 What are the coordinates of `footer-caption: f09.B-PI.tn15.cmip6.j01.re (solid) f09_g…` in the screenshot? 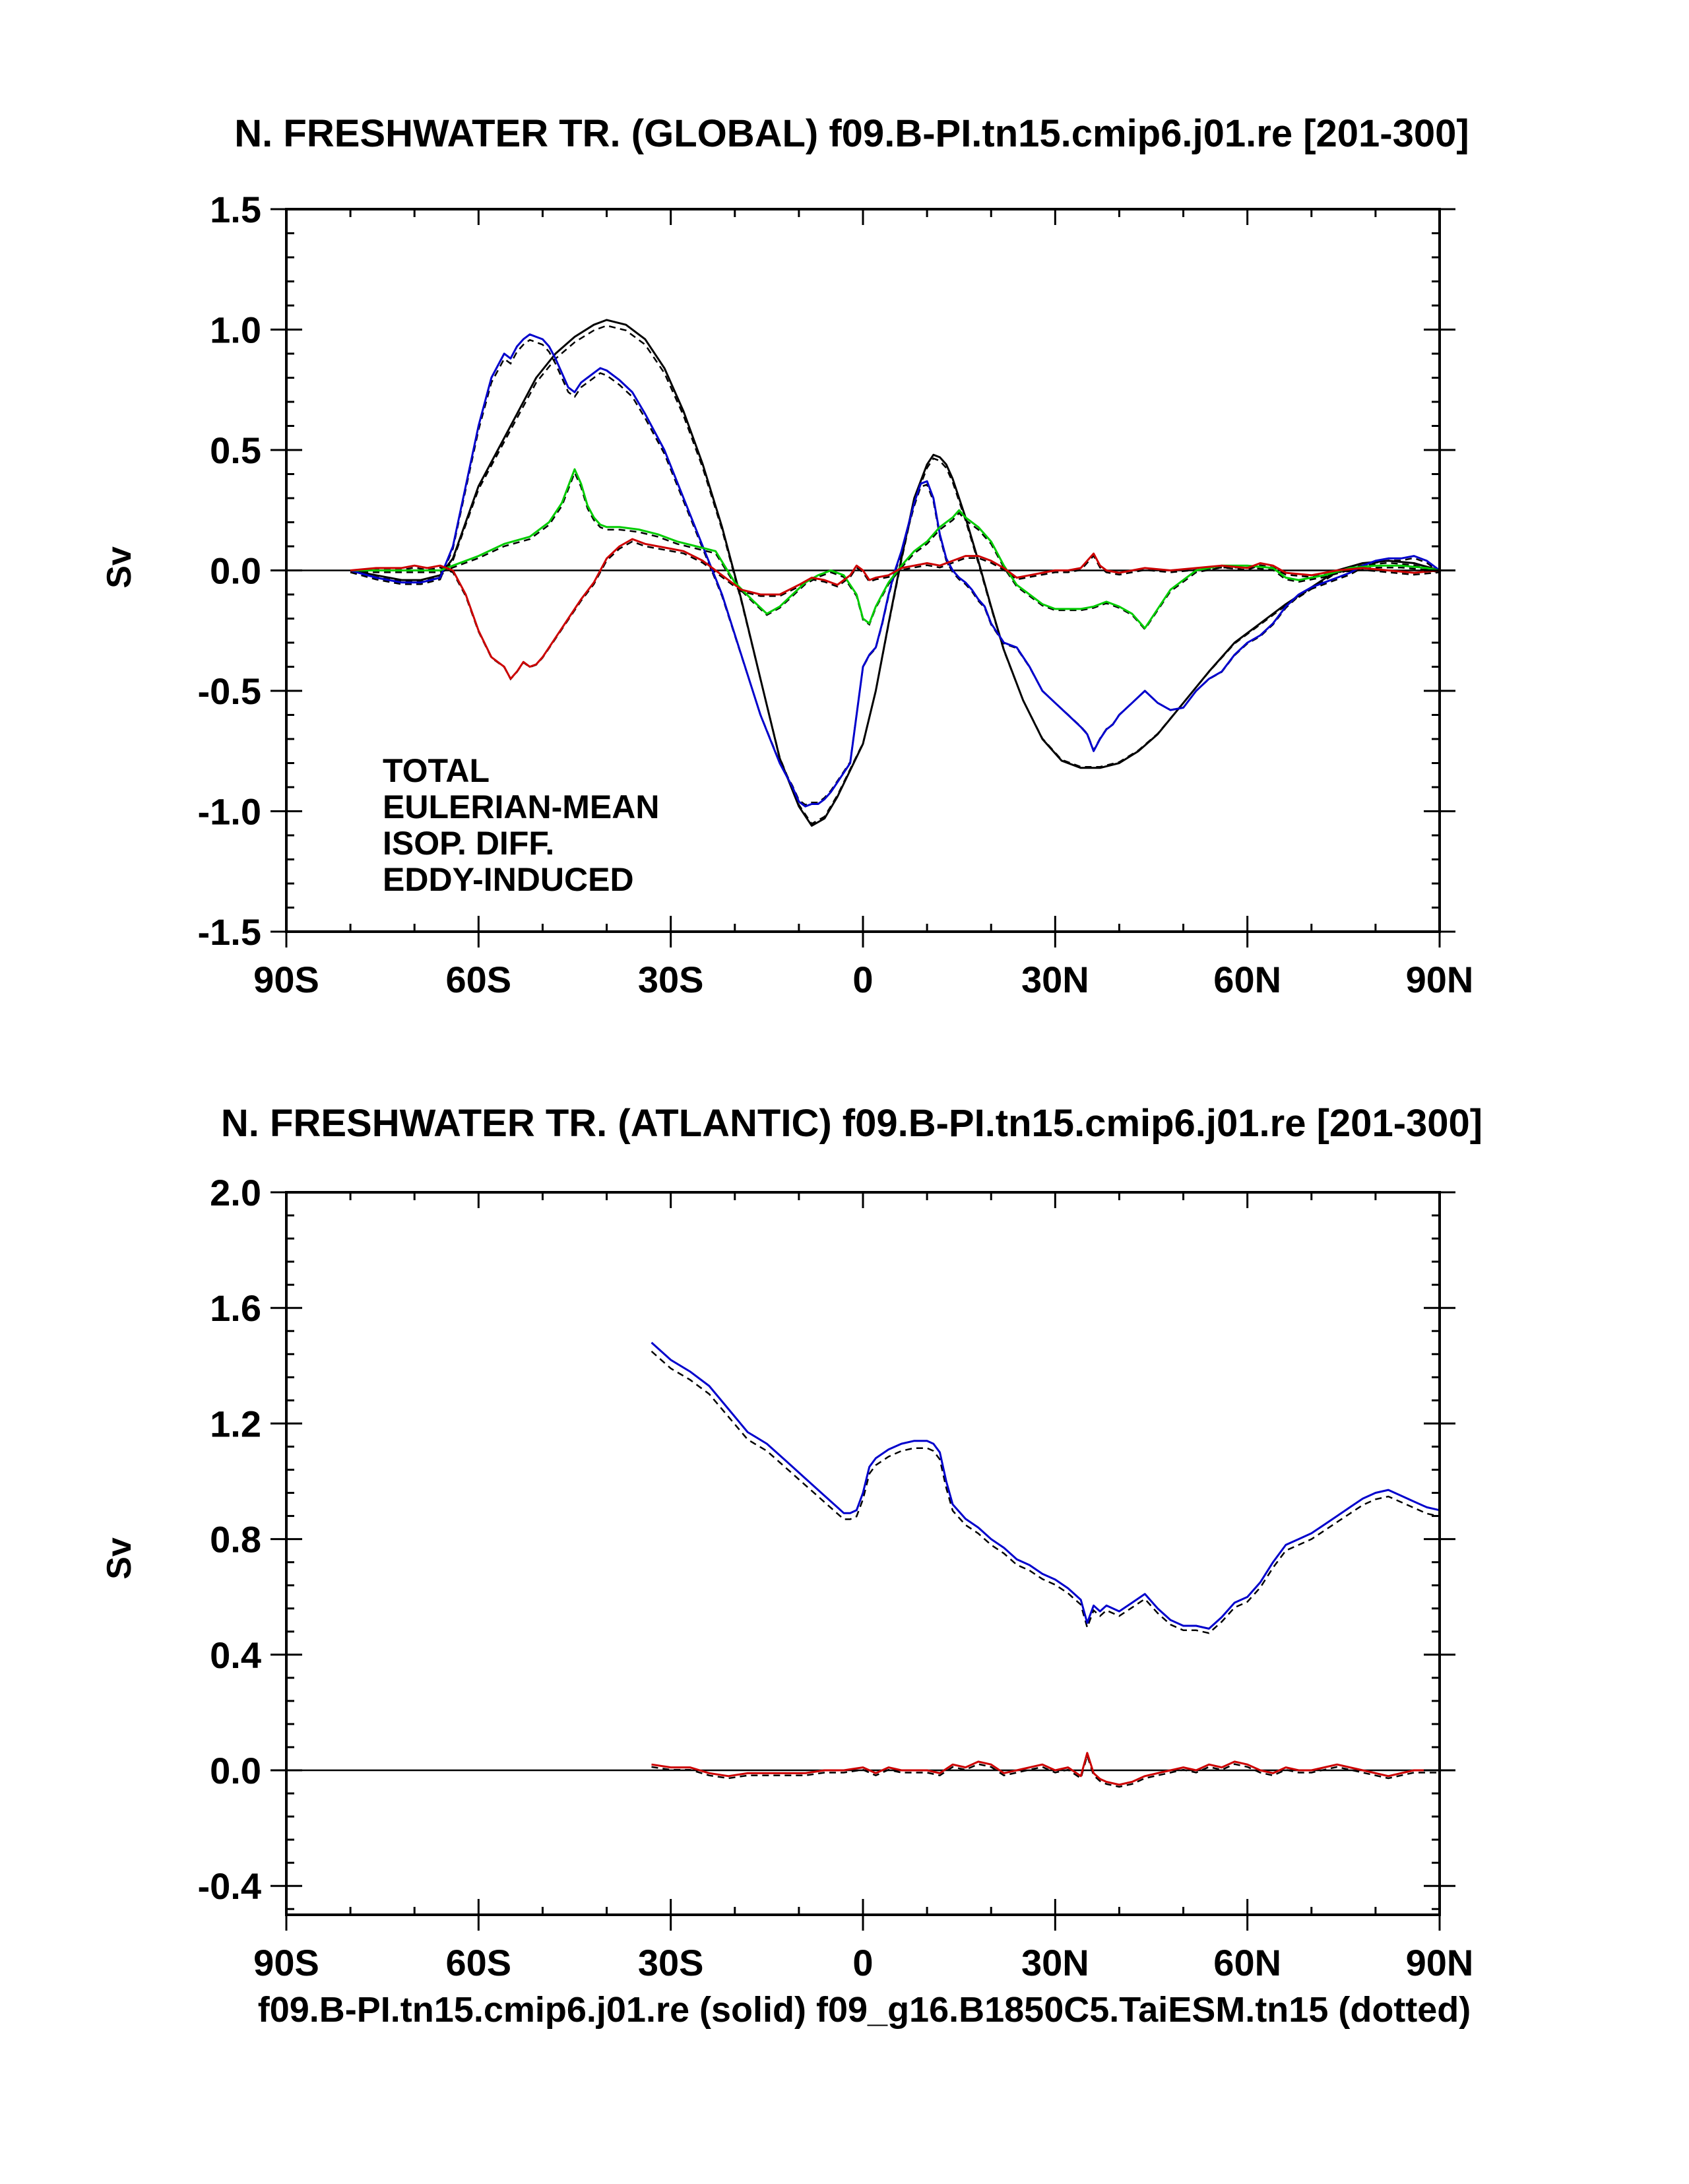 It's located at (864, 2010).